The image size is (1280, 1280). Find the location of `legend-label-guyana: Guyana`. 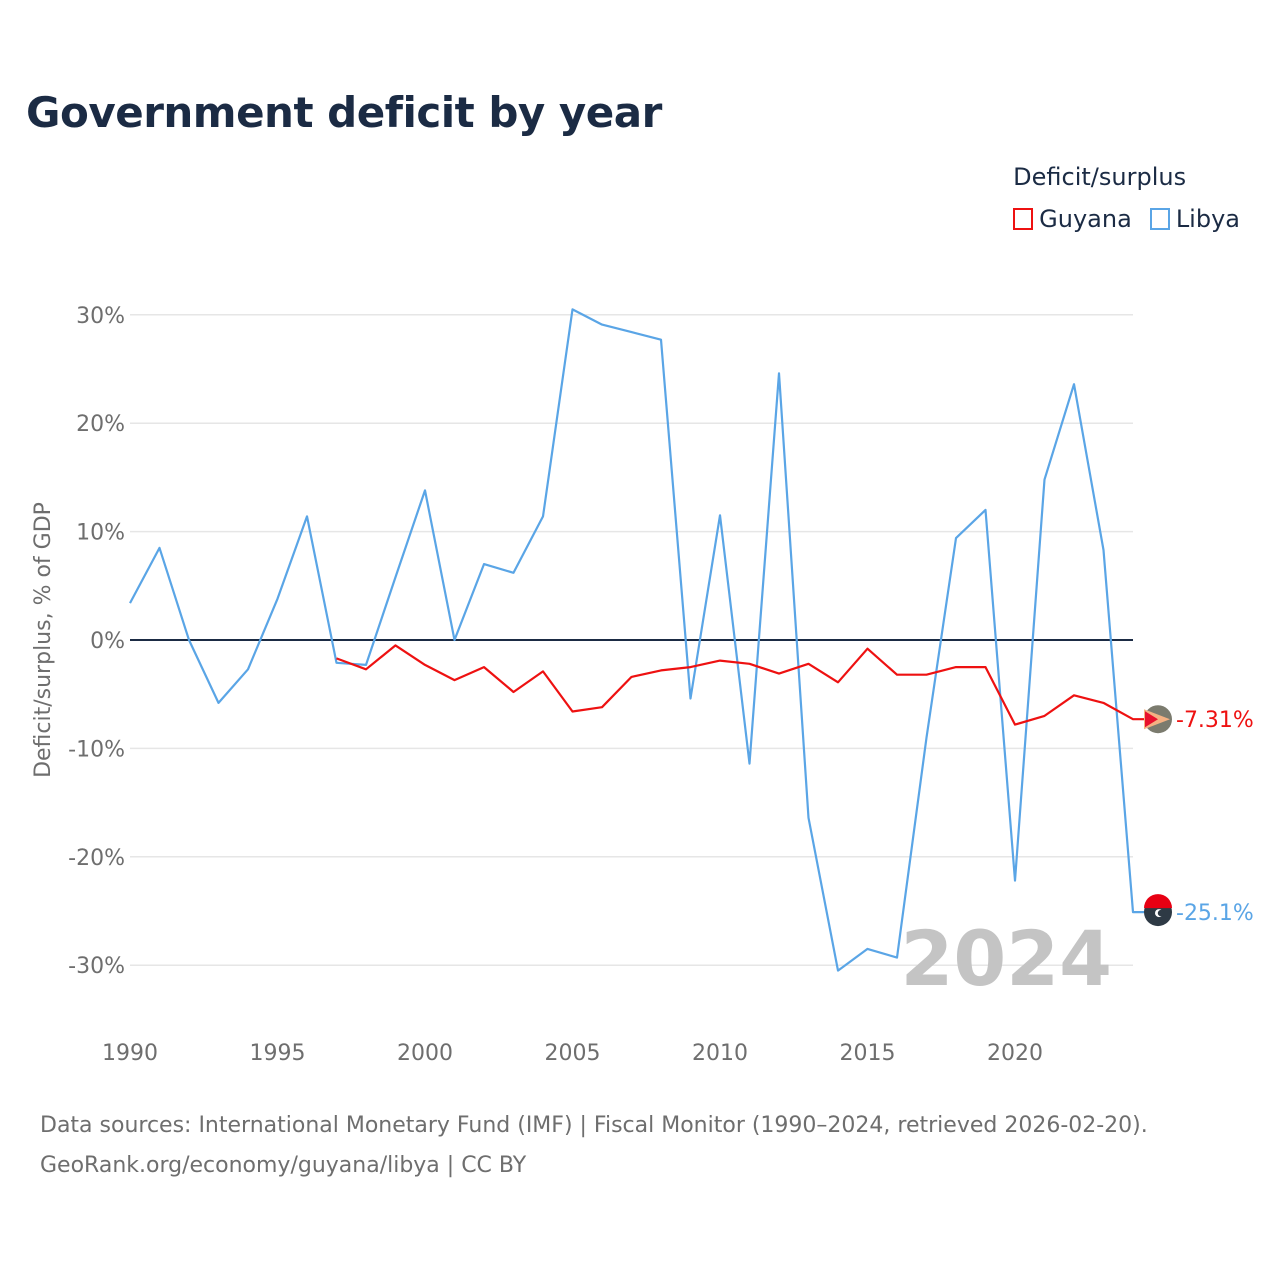

legend-label-guyana: Guyana is located at coordinates (1085, 219).